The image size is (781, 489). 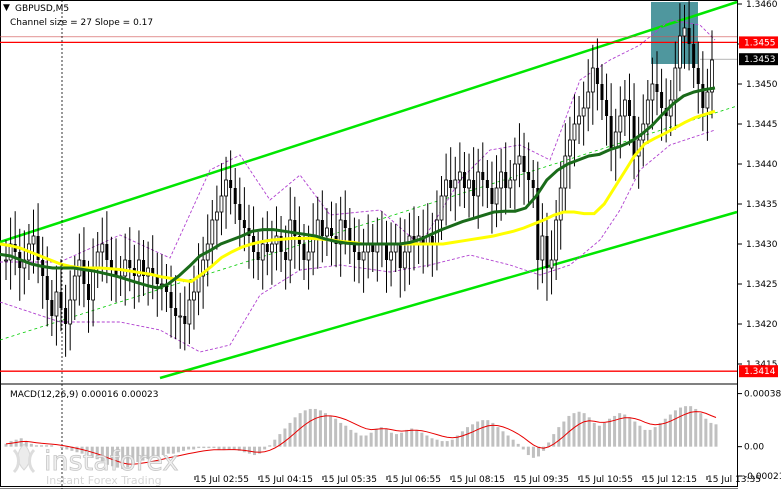 What do you see at coordinates (286, 480) in the screenshot?
I see `x-tick-label: 15 Jul 04:15` at bounding box center [286, 480].